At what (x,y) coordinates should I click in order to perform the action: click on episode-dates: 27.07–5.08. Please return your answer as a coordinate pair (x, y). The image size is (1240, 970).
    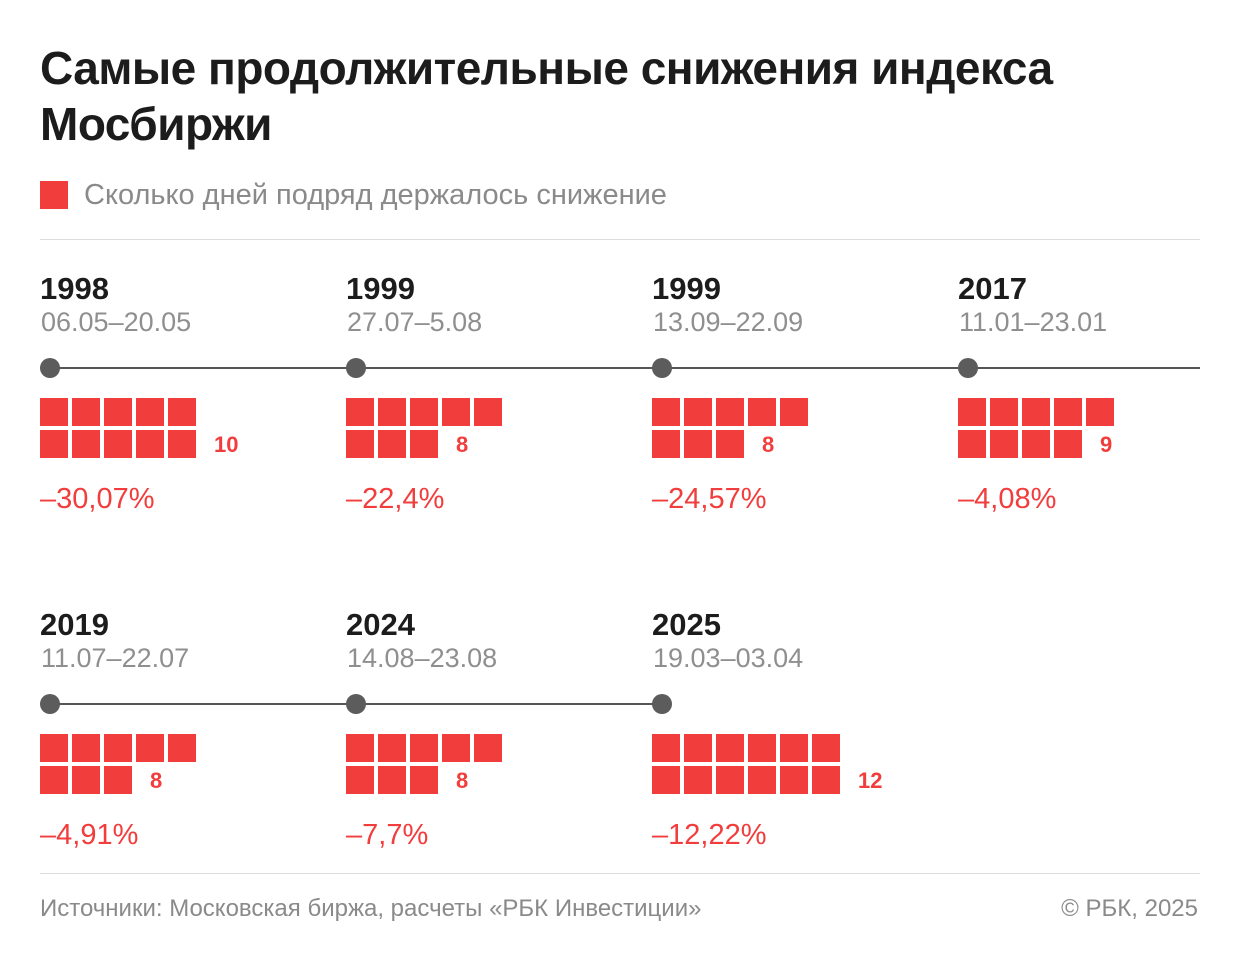
    Looking at the image, I should click on (414, 322).